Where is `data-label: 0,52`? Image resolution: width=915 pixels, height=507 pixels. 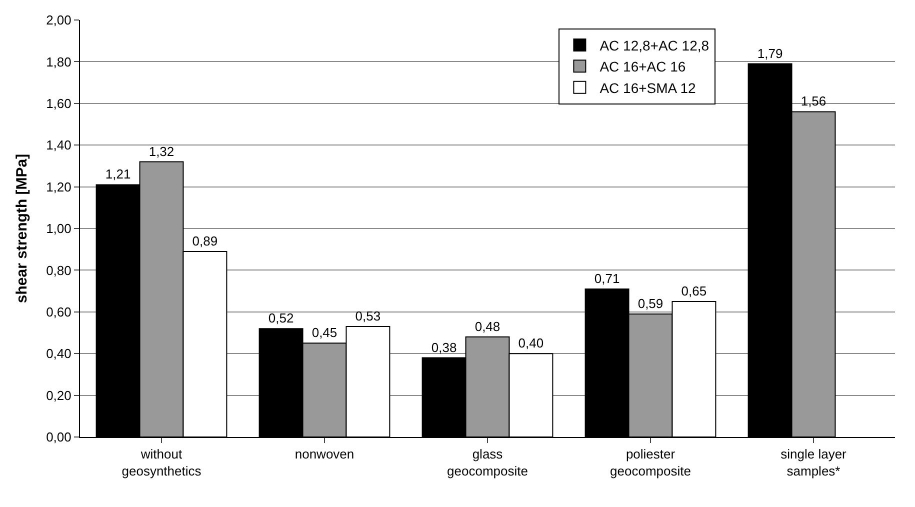
data-label: 0,52 is located at coordinates (281, 318).